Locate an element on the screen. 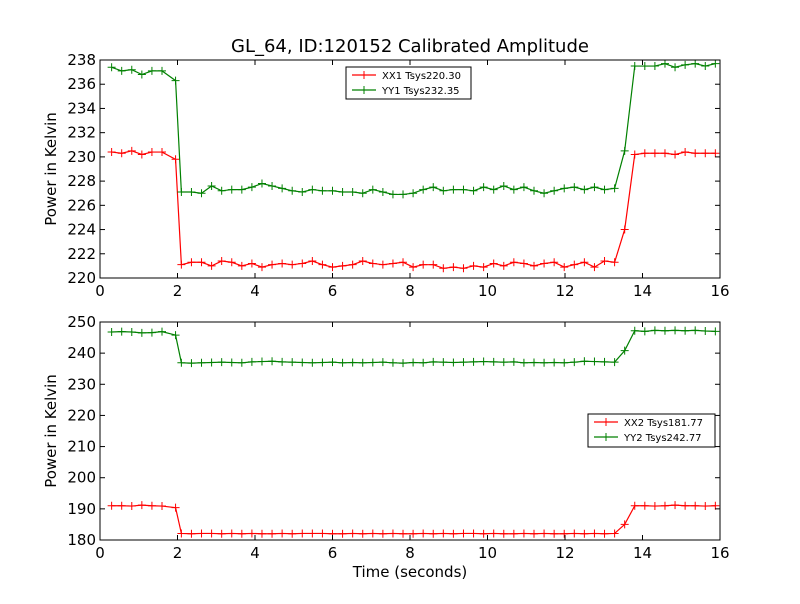 The height and width of the screenshot is (604, 800). y-tick-label: 180 is located at coordinates (81, 540).